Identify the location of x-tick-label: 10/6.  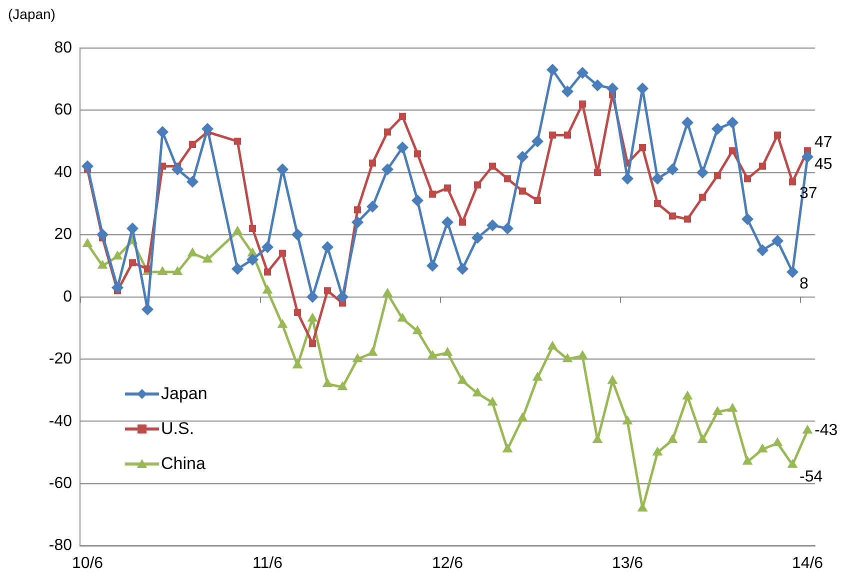
(88, 563).